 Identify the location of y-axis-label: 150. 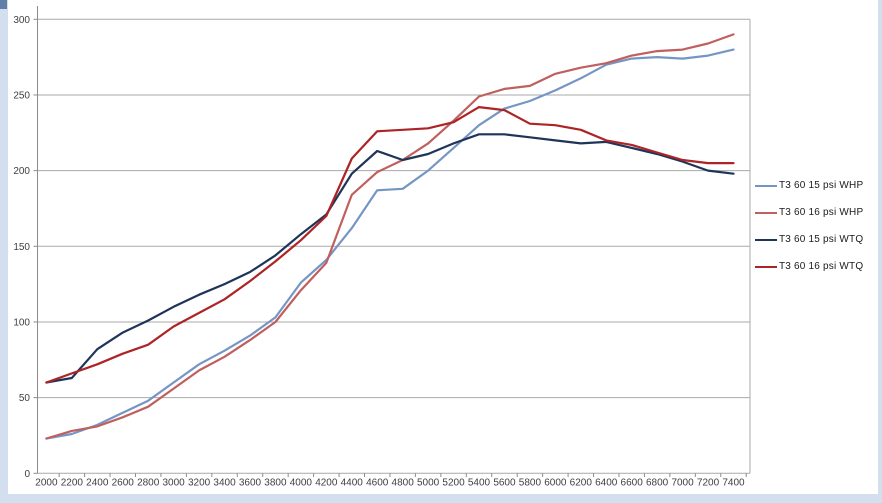
(21, 247).